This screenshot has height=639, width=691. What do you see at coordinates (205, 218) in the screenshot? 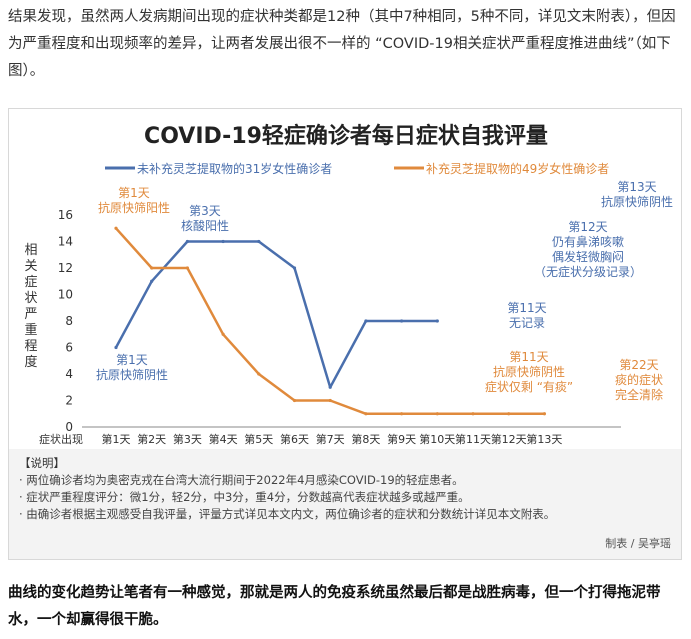
I see `annotation-2: 第3天核酸阳性` at bounding box center [205, 218].